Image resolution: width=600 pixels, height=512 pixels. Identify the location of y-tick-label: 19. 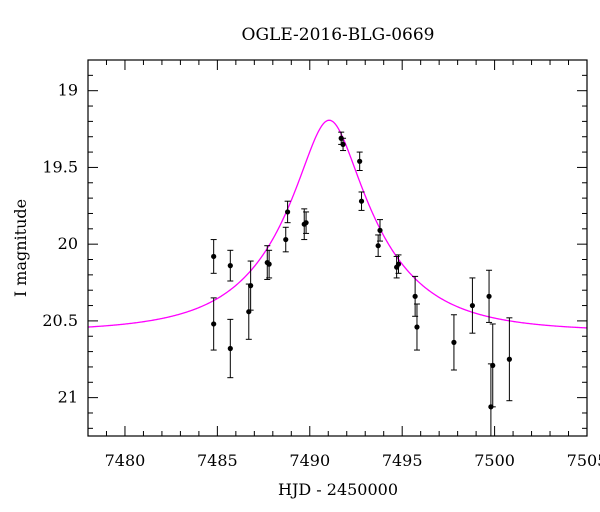
(68, 90).